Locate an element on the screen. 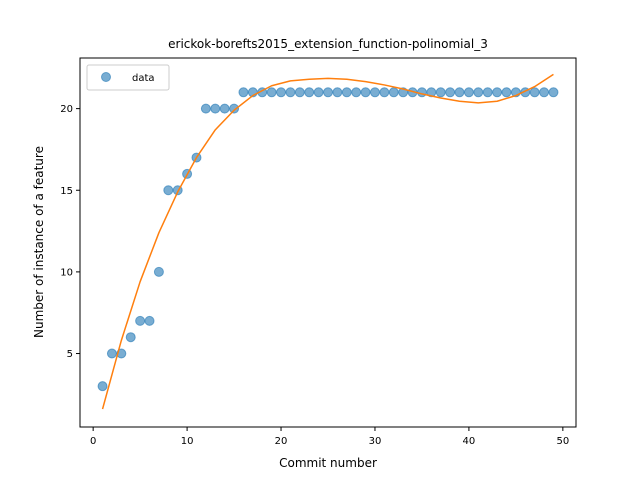 The height and width of the screenshot is (480, 640). x-tick-label: 0 is located at coordinates (93, 441).